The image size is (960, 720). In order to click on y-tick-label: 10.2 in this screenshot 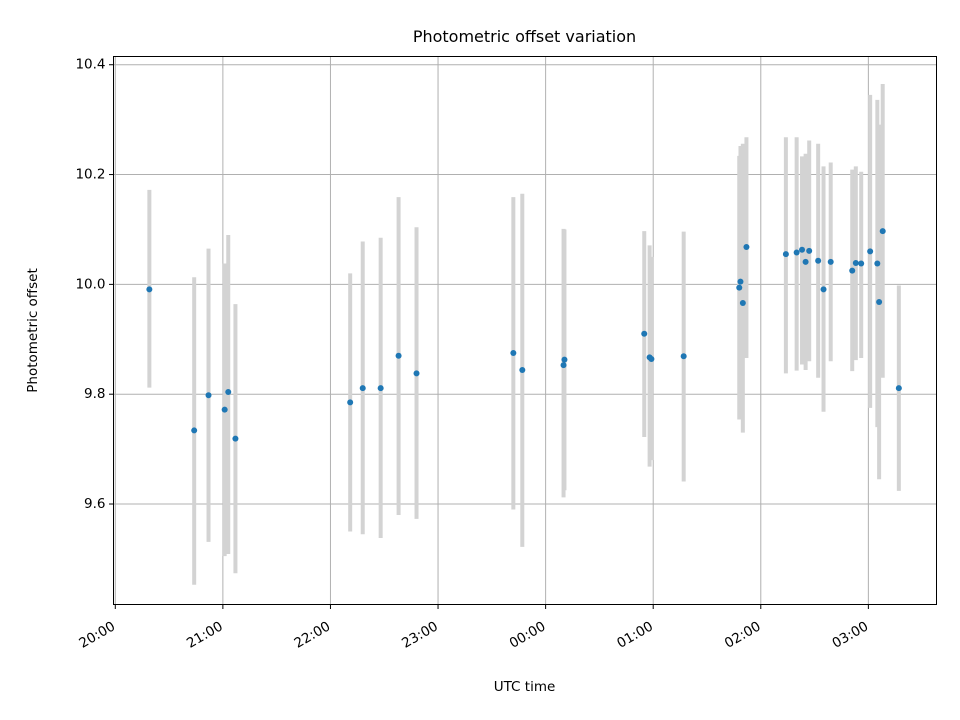, I will do `click(90, 175)`.